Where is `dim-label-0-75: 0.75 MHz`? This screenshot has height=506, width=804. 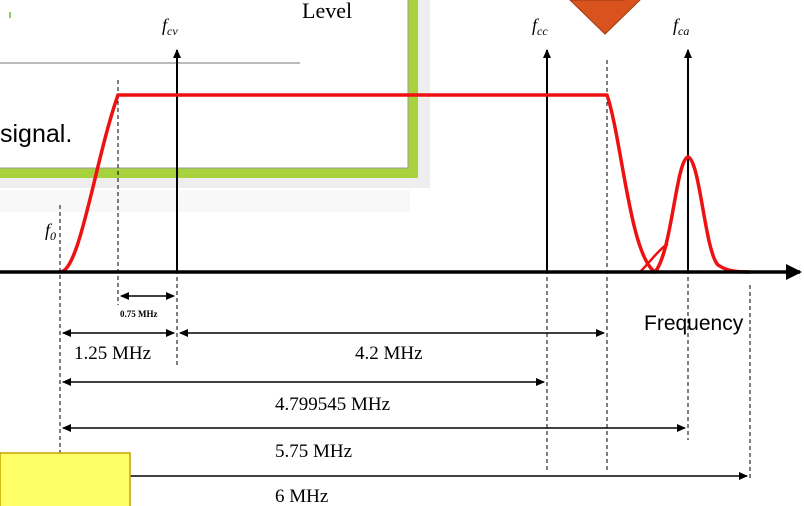 dim-label-0-75: 0.75 MHz is located at coordinates (139, 314).